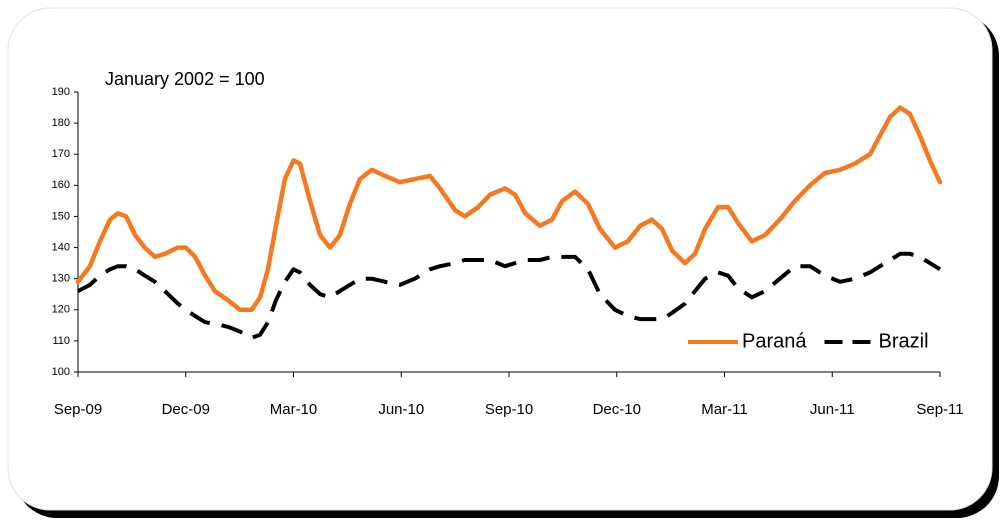  What do you see at coordinates (61, 92) in the screenshot?
I see `y-tick-label: 190` at bounding box center [61, 92].